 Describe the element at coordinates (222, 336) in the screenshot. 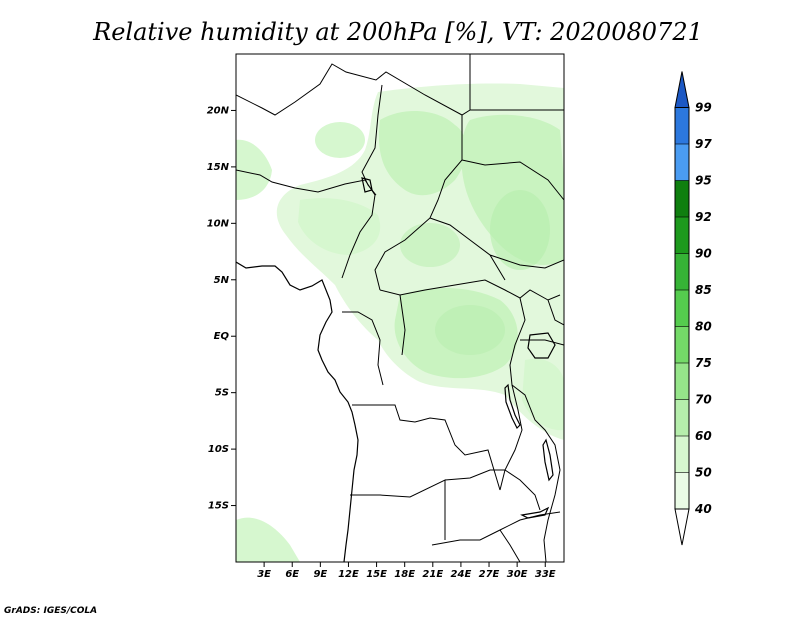

I see `y-tick-label: EQ` at that location.